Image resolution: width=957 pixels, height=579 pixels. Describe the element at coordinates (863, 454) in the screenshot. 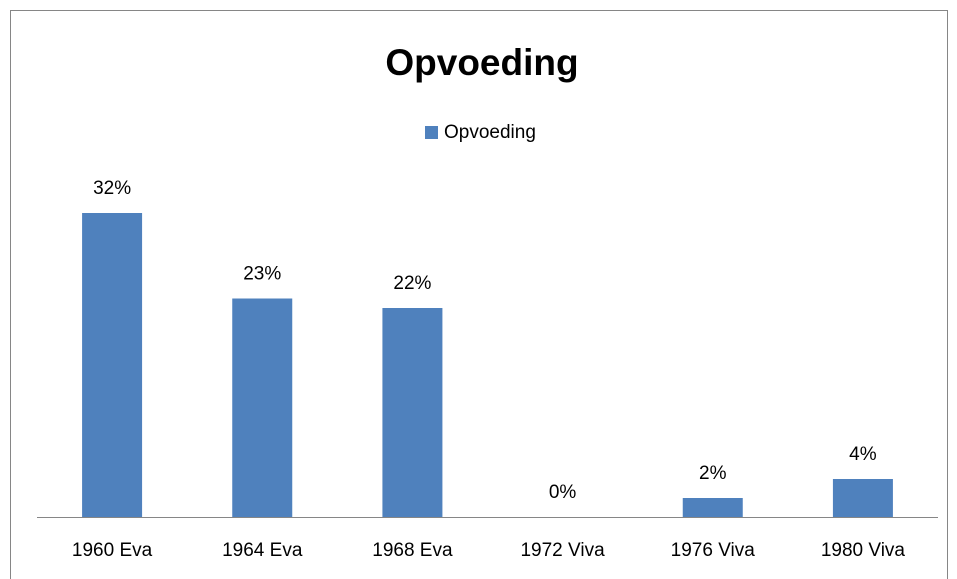

I see `value-label: 4%` at that location.